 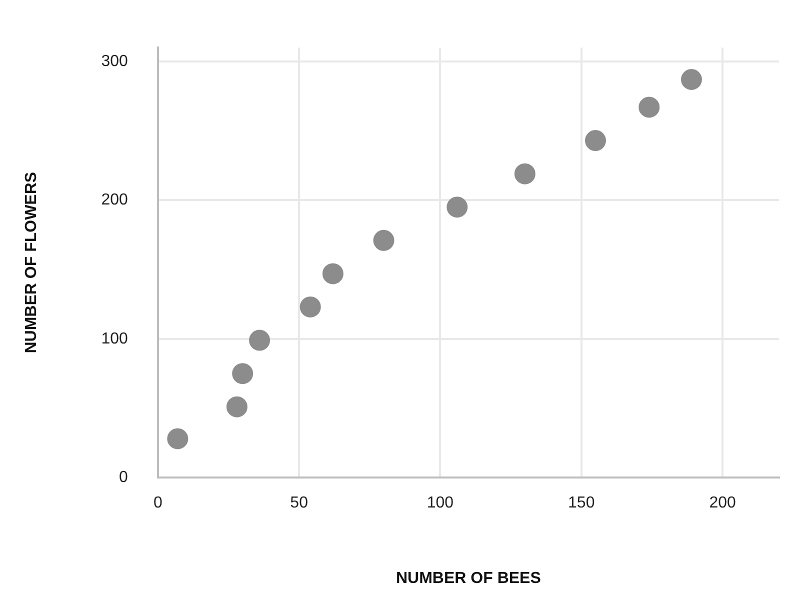 I want to click on x-tick-label: 50, so click(x=299, y=503).